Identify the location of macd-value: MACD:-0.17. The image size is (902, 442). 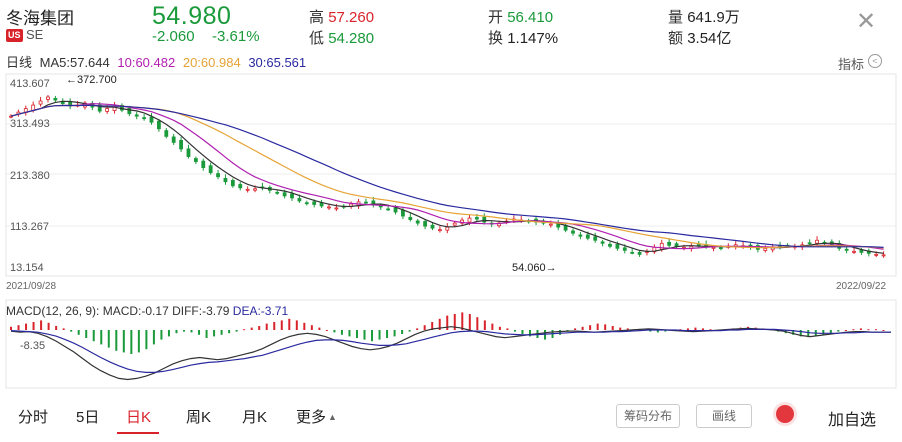
(135, 311).